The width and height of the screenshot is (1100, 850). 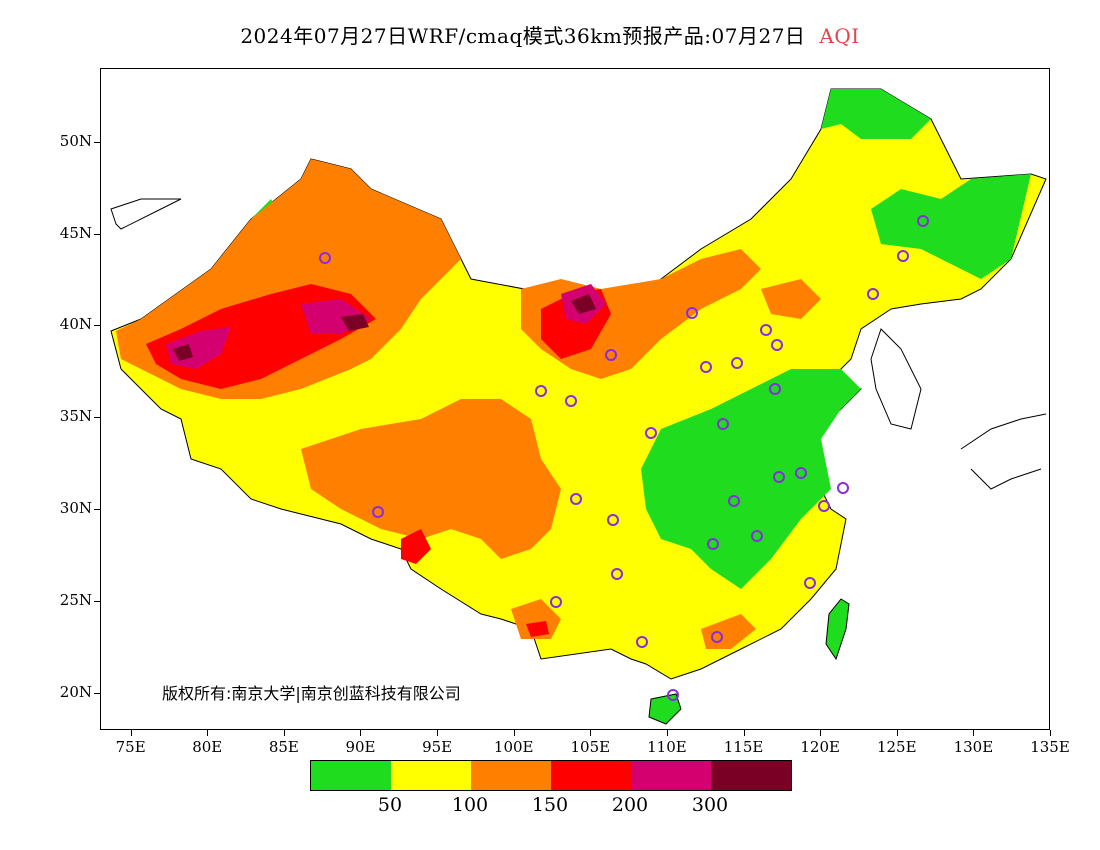 What do you see at coordinates (1050, 747) in the screenshot?
I see `x-tick-label: 135E` at bounding box center [1050, 747].